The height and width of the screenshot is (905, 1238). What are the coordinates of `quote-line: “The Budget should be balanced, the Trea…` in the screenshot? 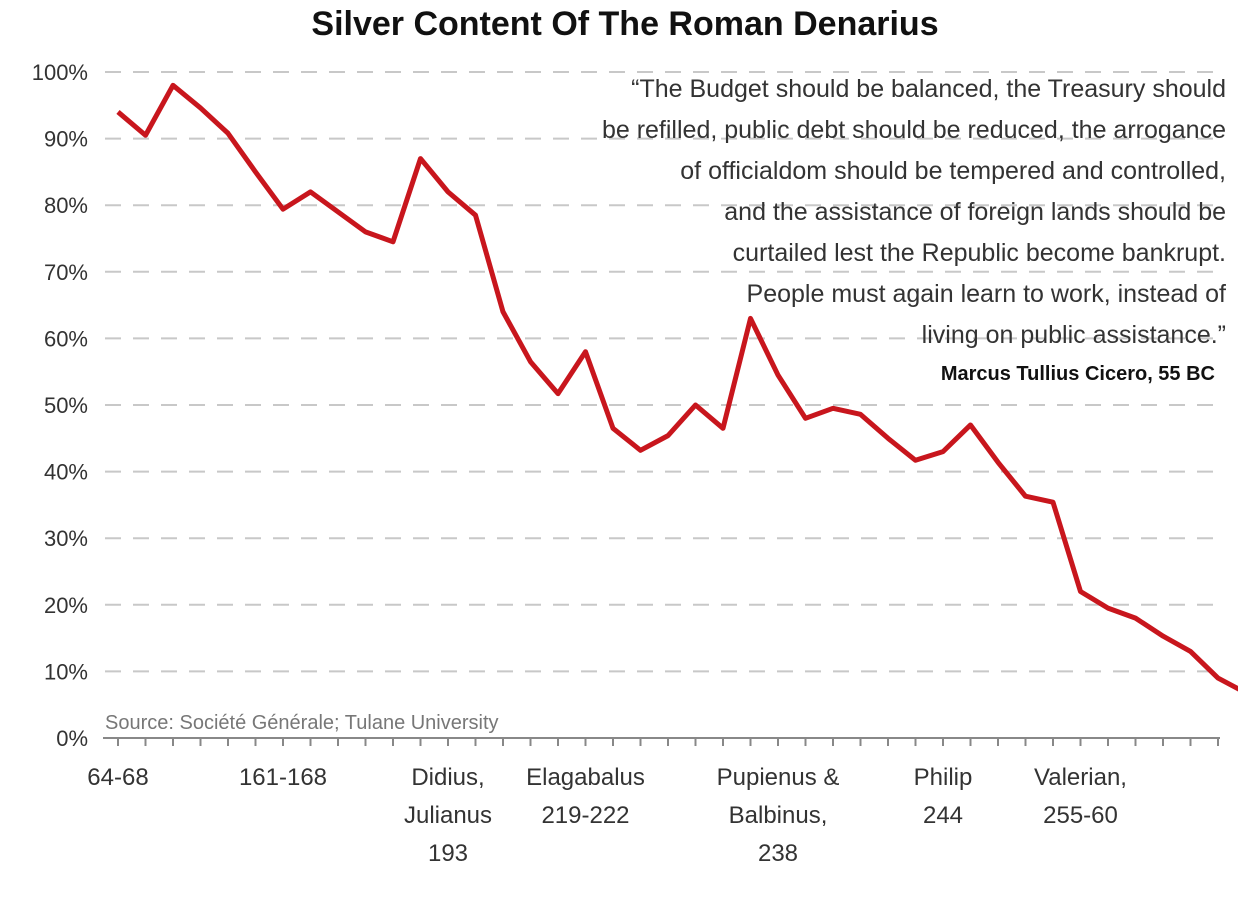 It's located at (928, 89).